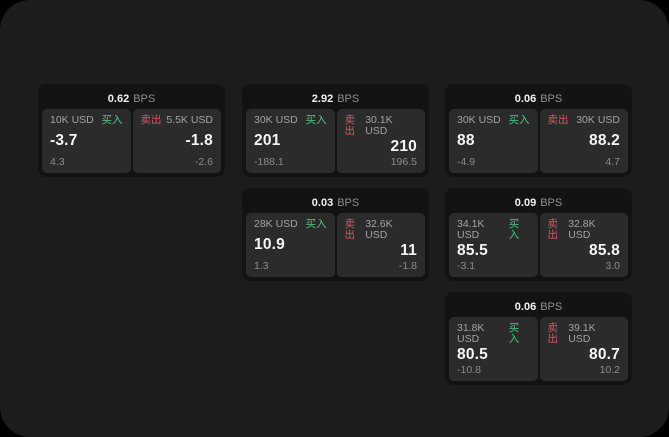 This screenshot has height=437, width=669. Describe the element at coordinates (466, 265) in the screenshot. I see `buy-delta: -3.1` at that location.